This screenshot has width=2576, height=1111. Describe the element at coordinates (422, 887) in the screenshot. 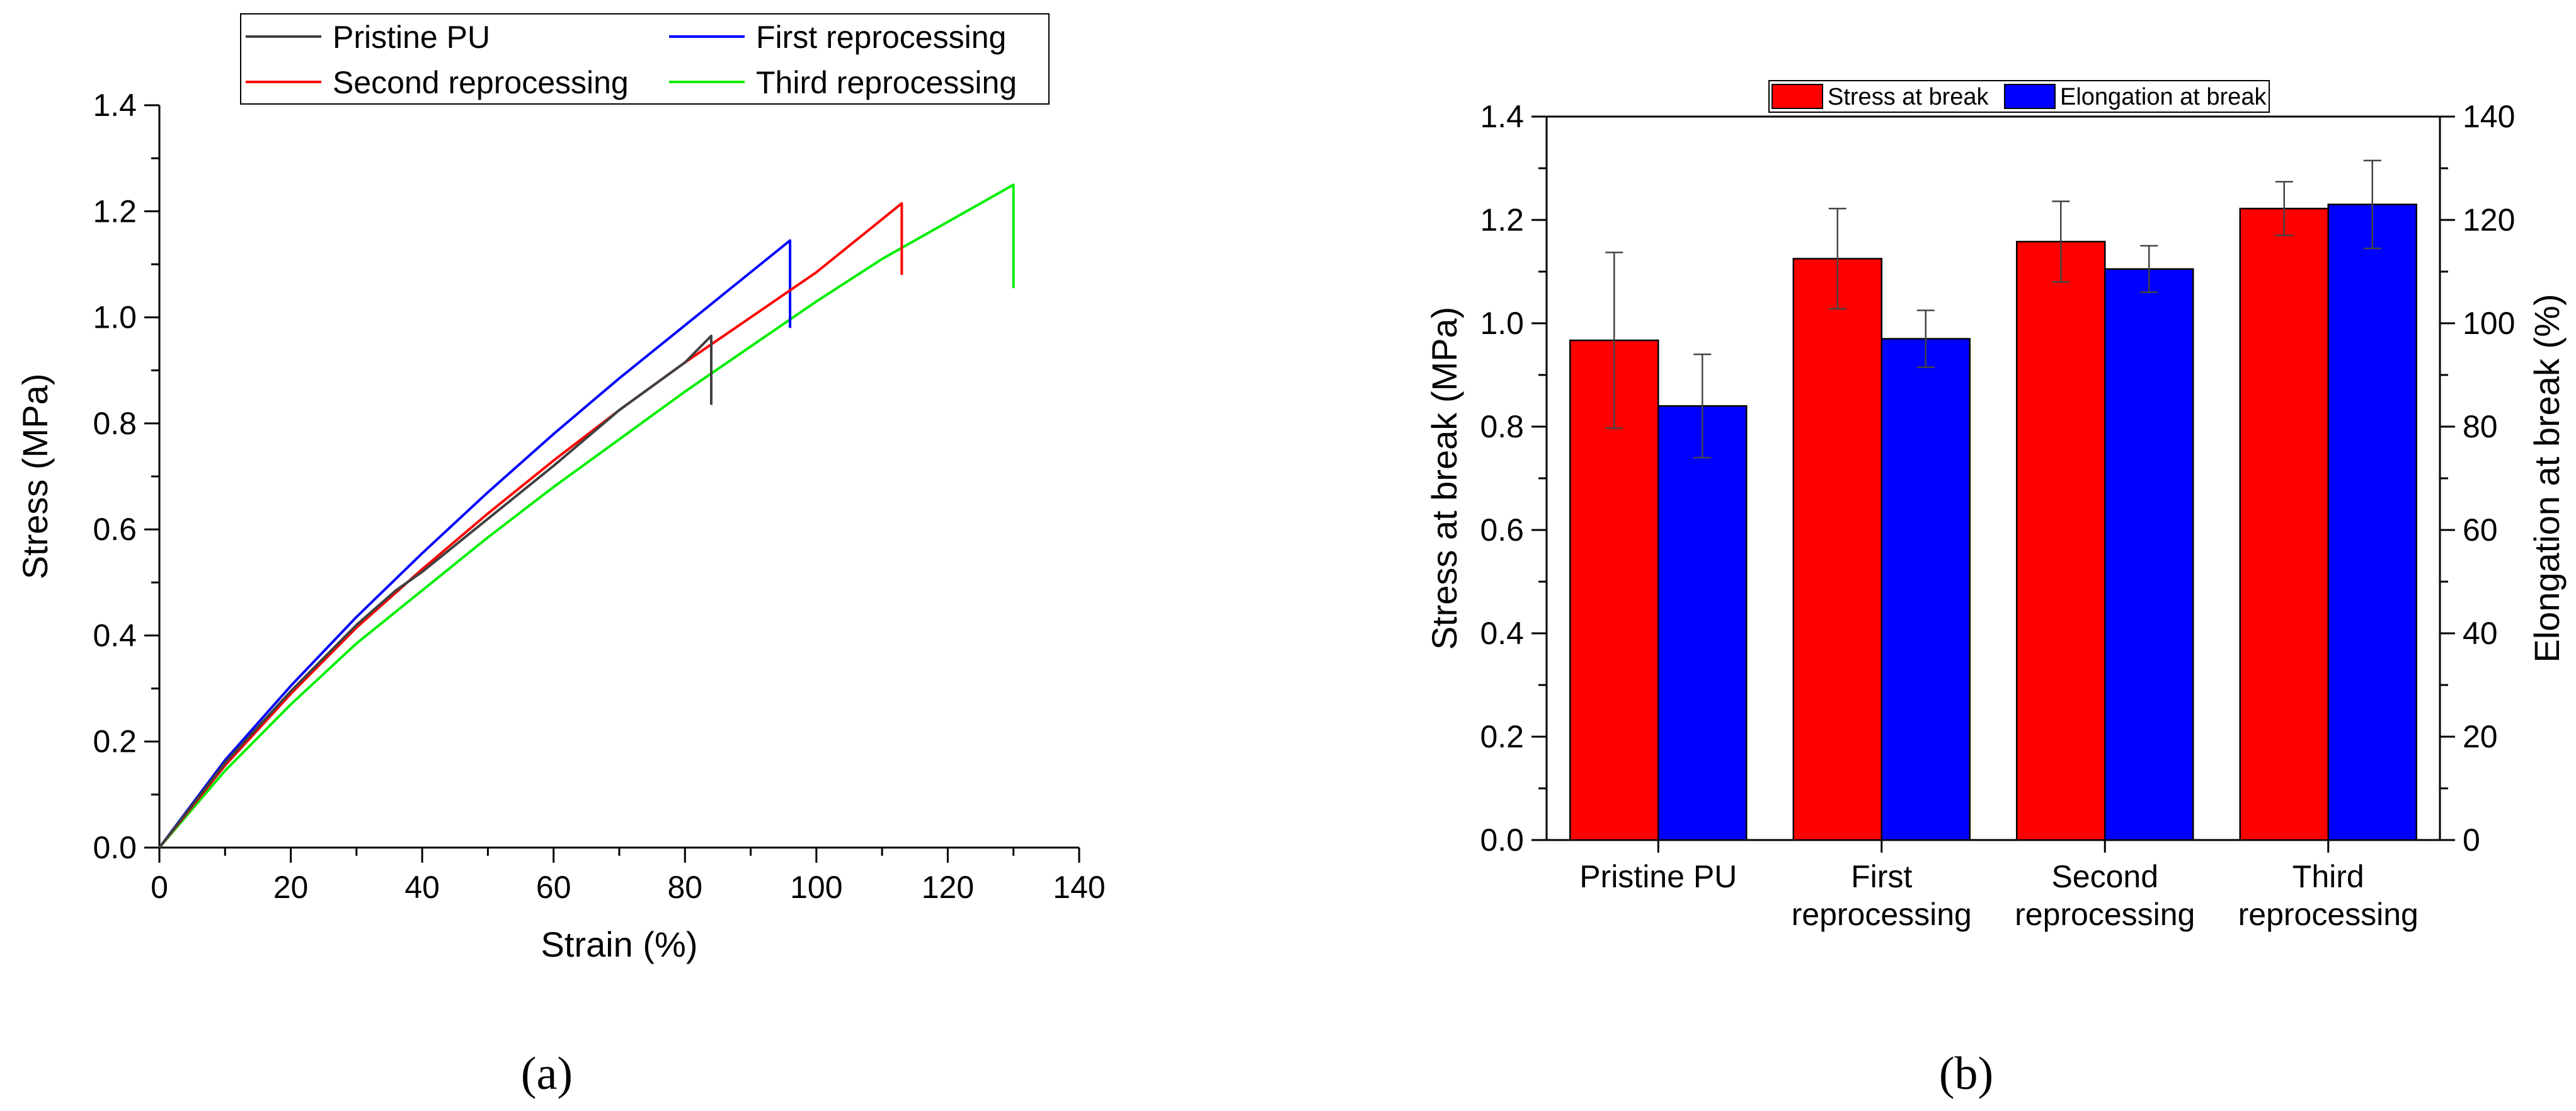

I see `x-tick-label: 40` at that location.